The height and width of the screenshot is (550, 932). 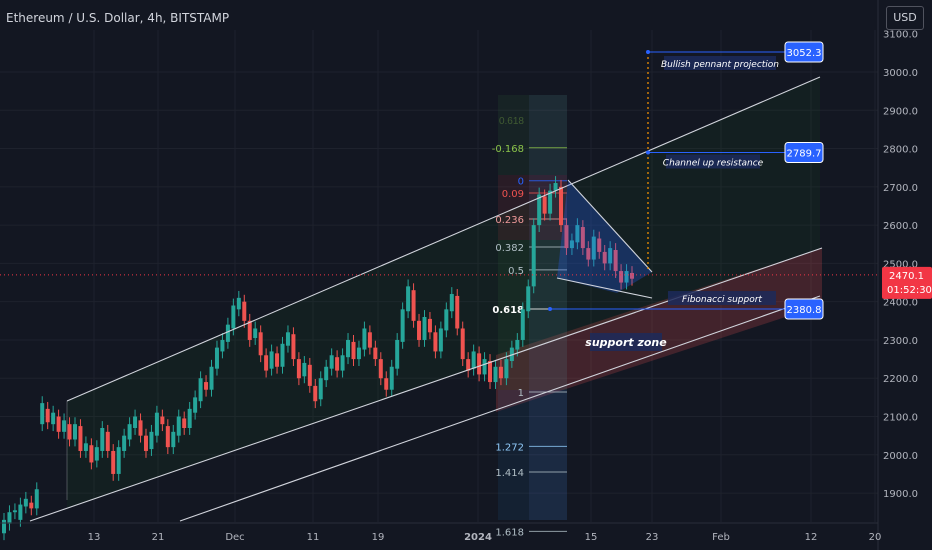 I want to click on projection-label: Bullish pennant projection, so click(x=720, y=65).